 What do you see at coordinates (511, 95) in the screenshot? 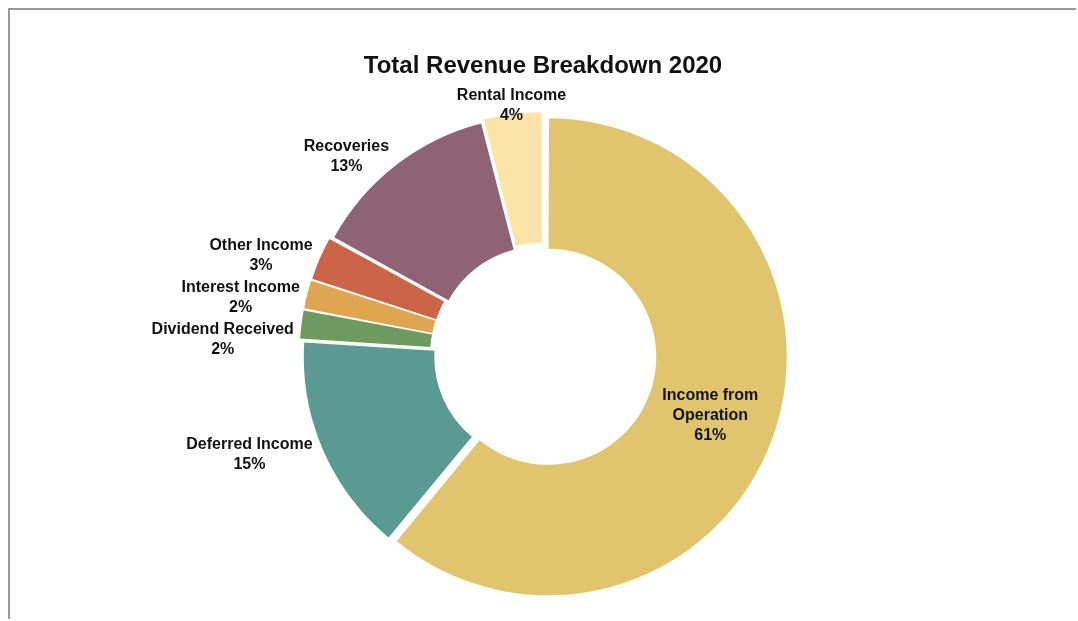
I see `slice-label: Rental Income` at bounding box center [511, 95].